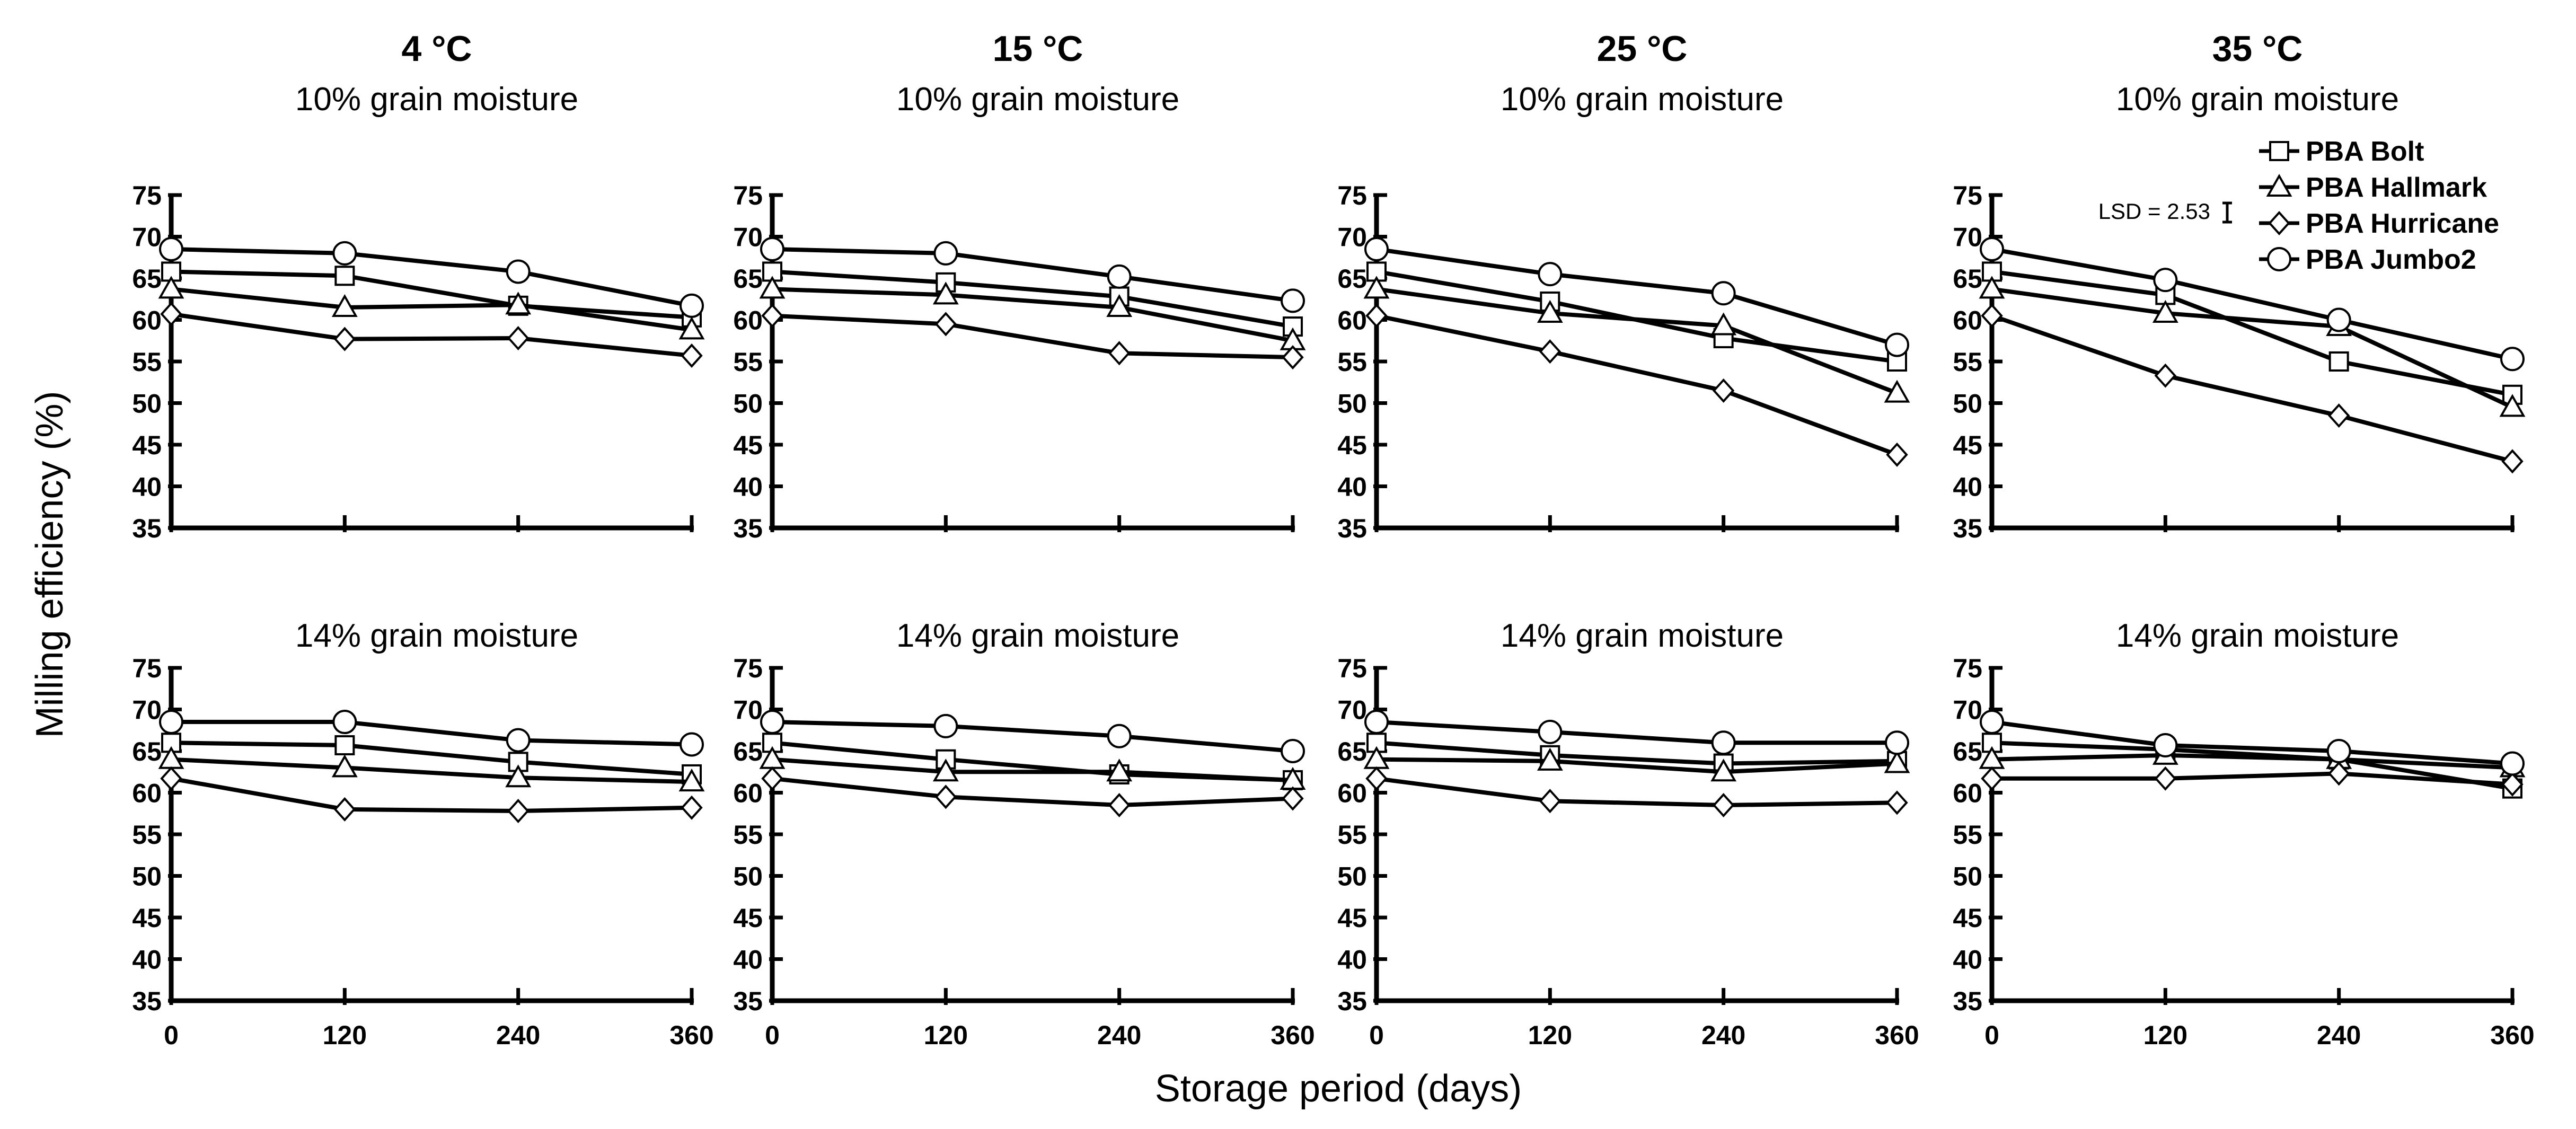 The width and height of the screenshot is (2576, 1129). I want to click on y-tick-label: 50, so click(1967, 877).